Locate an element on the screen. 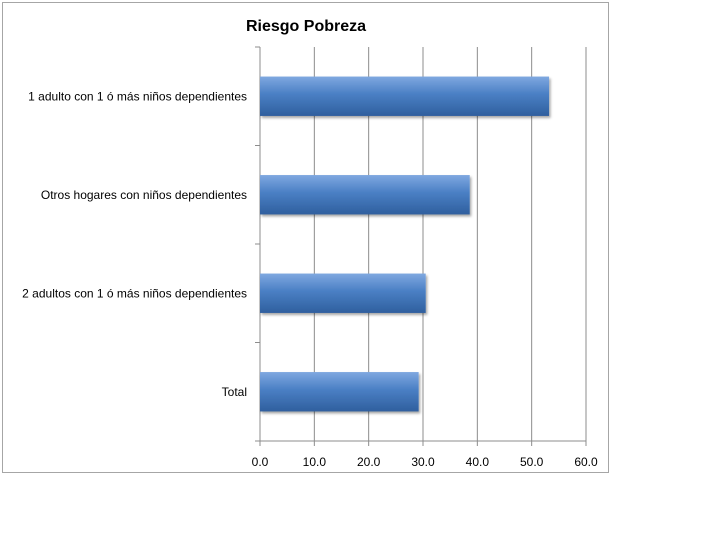  x-tick-label: 30.0 is located at coordinates (423, 462).